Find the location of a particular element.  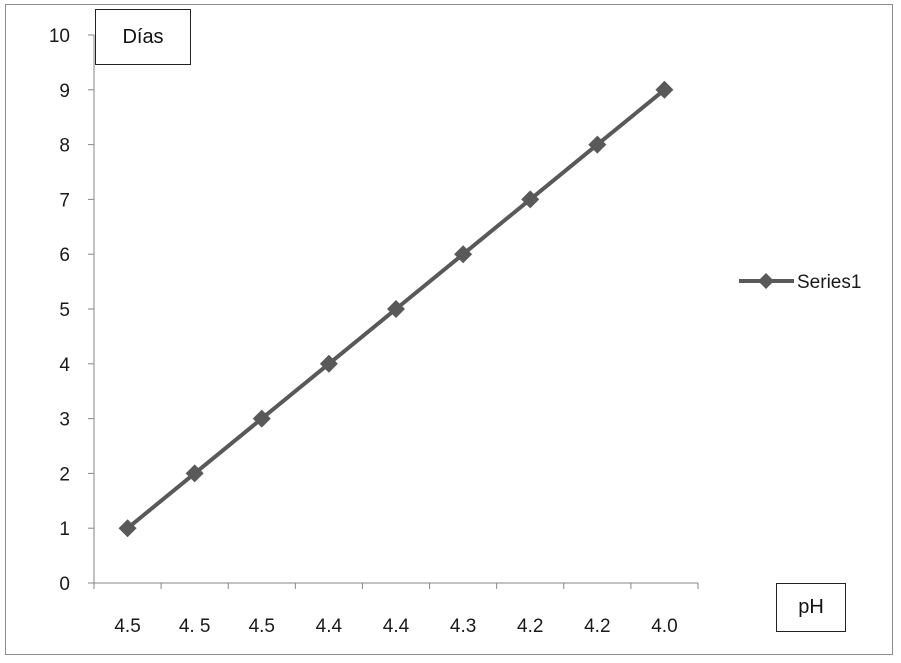

y-axis-title: Días is located at coordinates (143, 37).